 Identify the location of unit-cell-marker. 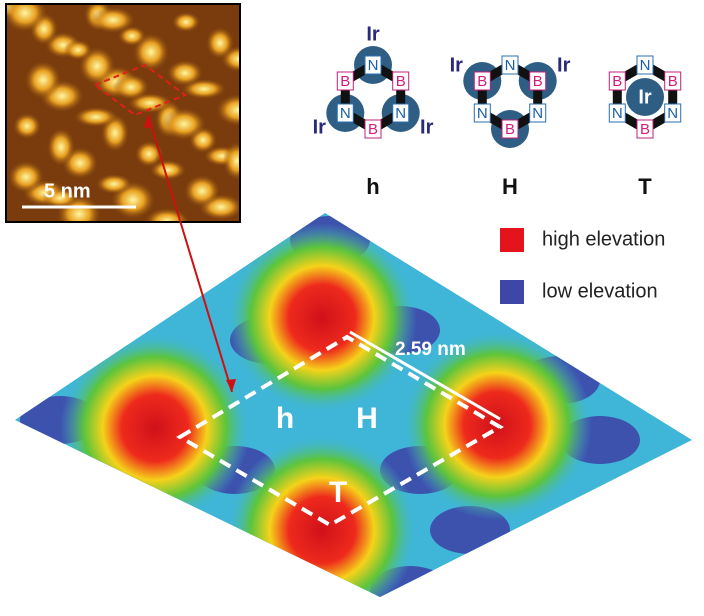
(140, 90).